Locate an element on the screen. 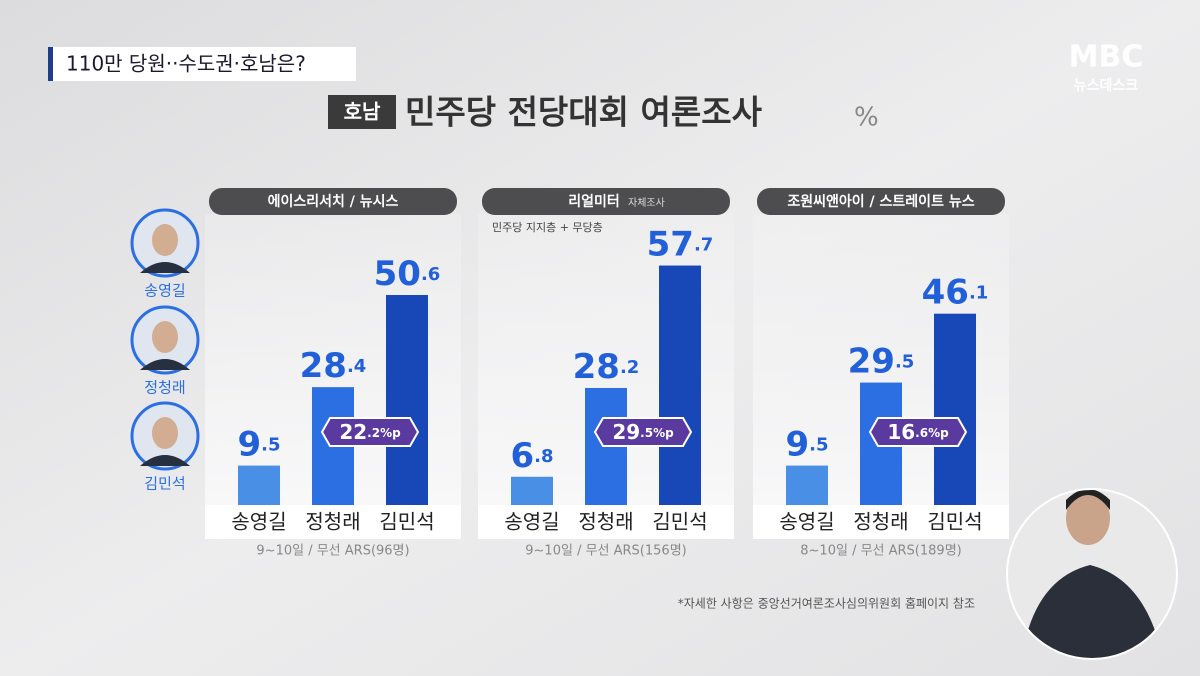  candidate-name: 송영길 is located at coordinates (164, 291).